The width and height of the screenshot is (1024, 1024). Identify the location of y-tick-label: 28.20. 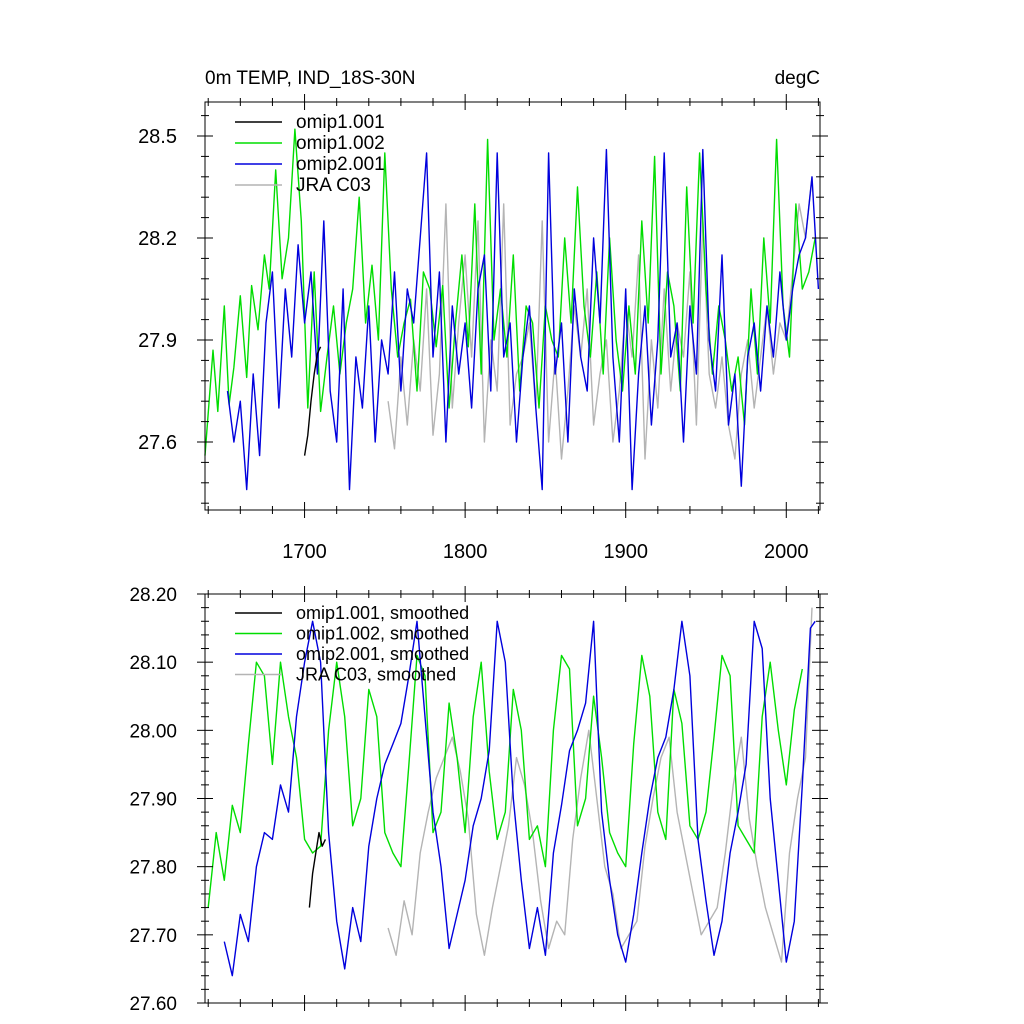
(153, 595).